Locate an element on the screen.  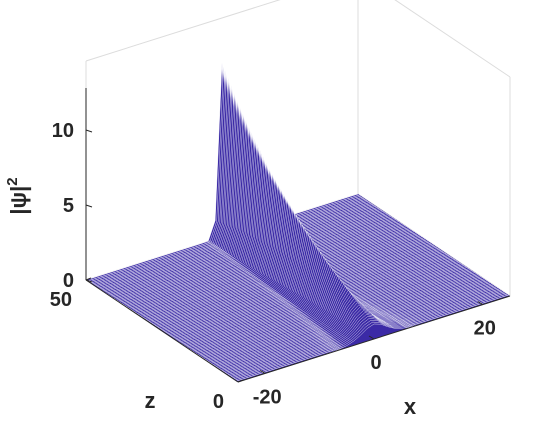
x-tick-label: 20 is located at coordinates (485, 329).